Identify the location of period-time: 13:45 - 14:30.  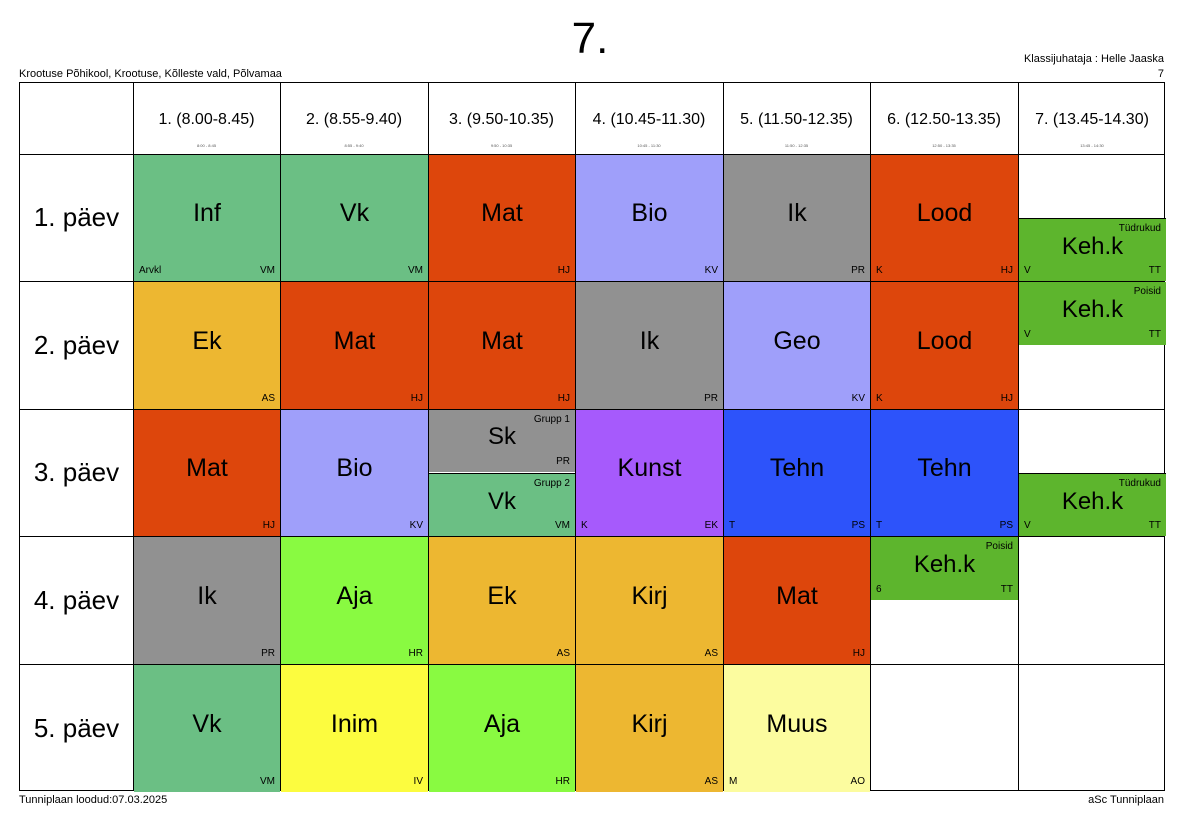
(1092, 145).